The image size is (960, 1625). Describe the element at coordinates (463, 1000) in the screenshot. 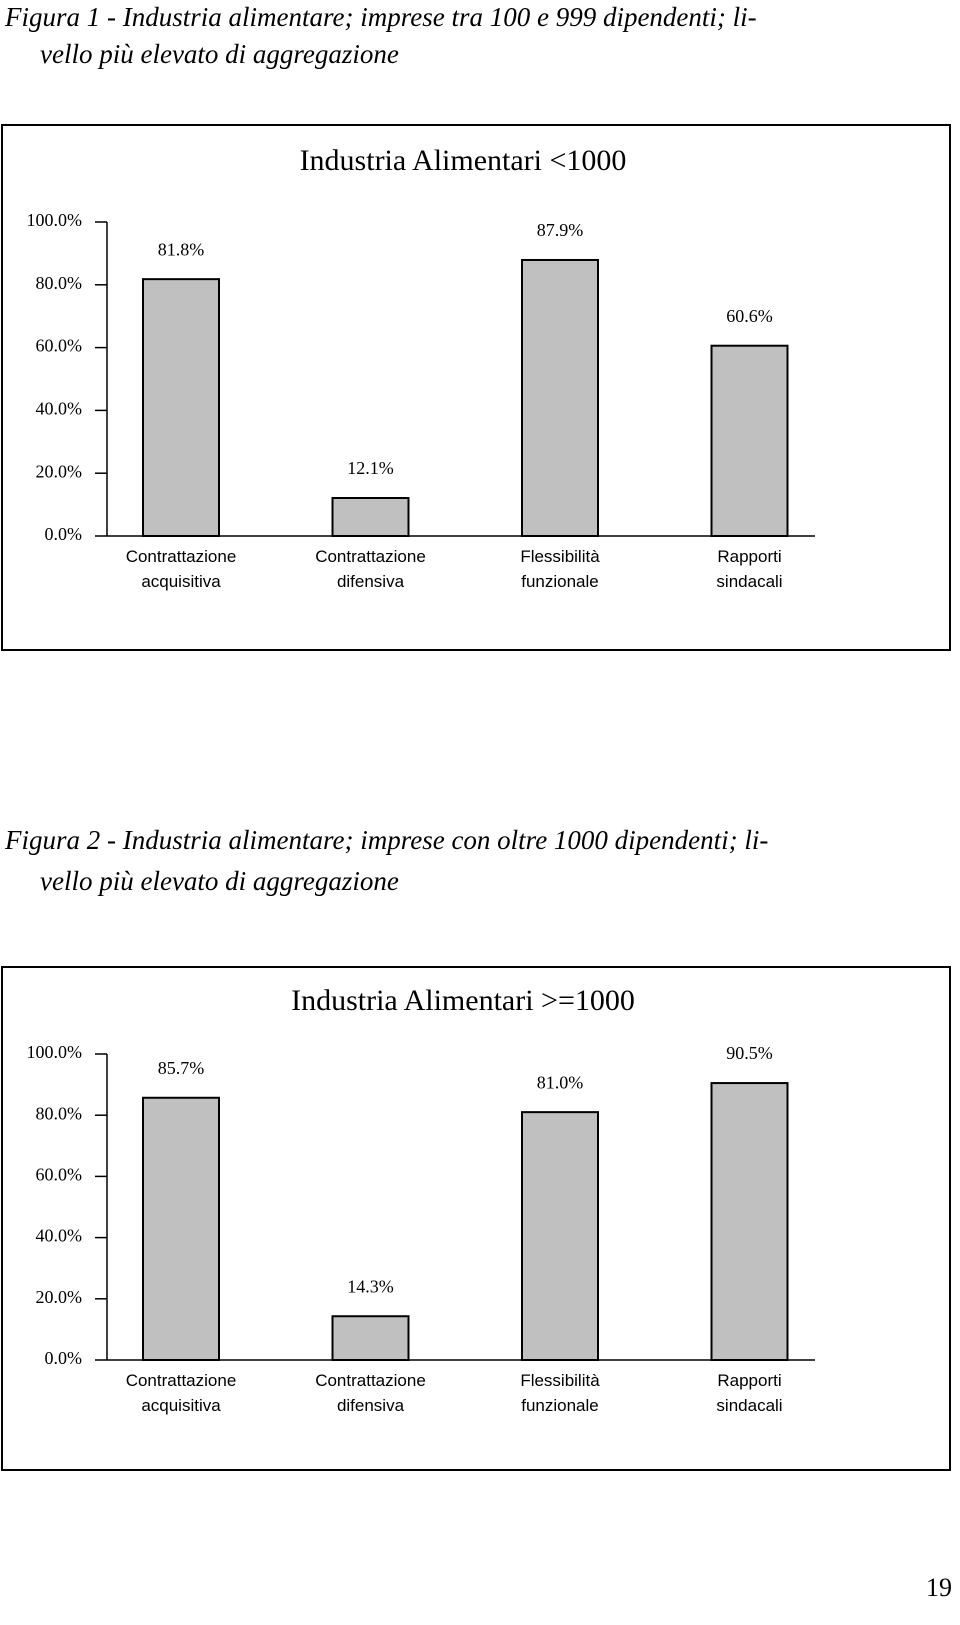

I see `chart-title: Industria Alimentari >=1000` at that location.